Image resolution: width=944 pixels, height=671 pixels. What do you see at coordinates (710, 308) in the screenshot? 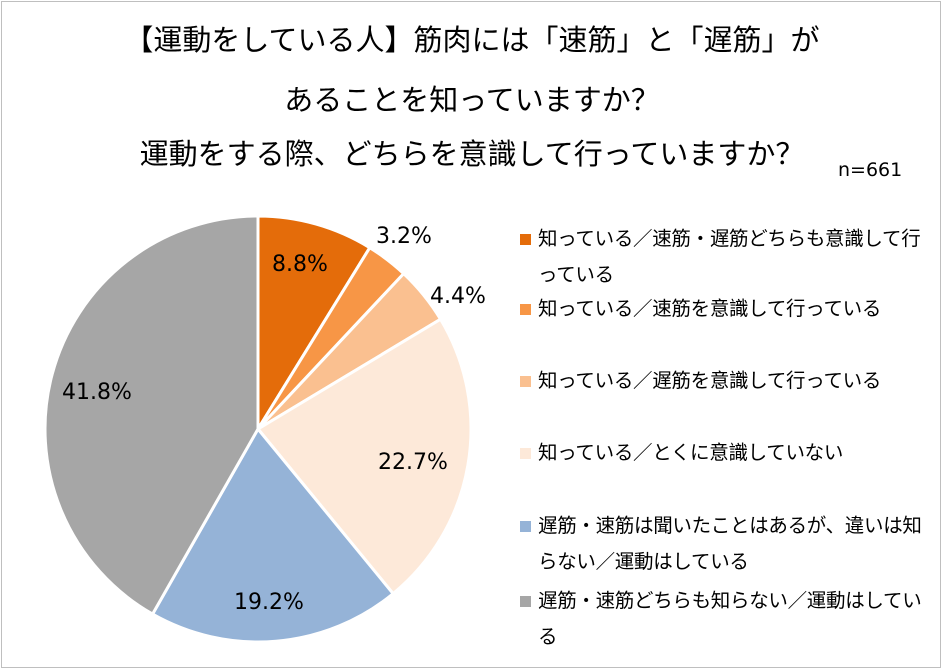
I see `legend-label: 知っている／速筋を意識して行っている` at bounding box center [710, 308].